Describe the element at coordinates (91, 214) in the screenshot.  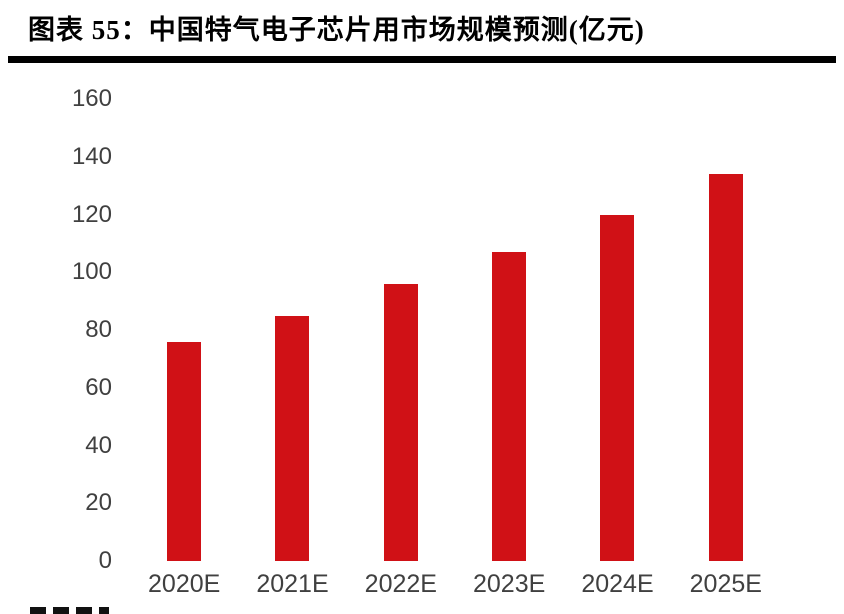
I see `y-tick-label: 120` at that location.